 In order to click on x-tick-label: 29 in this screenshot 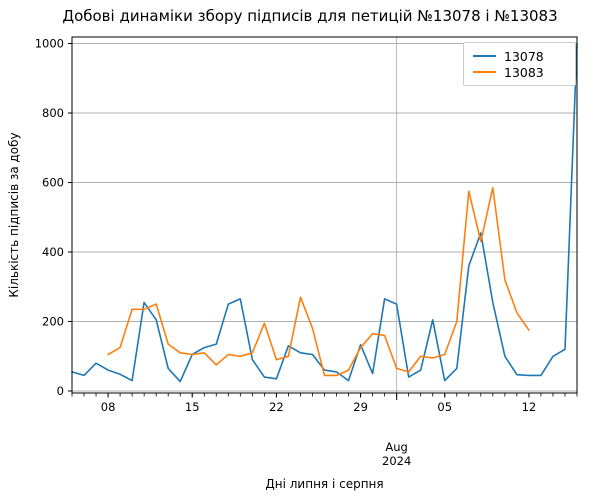, I will do `click(360, 407)`.